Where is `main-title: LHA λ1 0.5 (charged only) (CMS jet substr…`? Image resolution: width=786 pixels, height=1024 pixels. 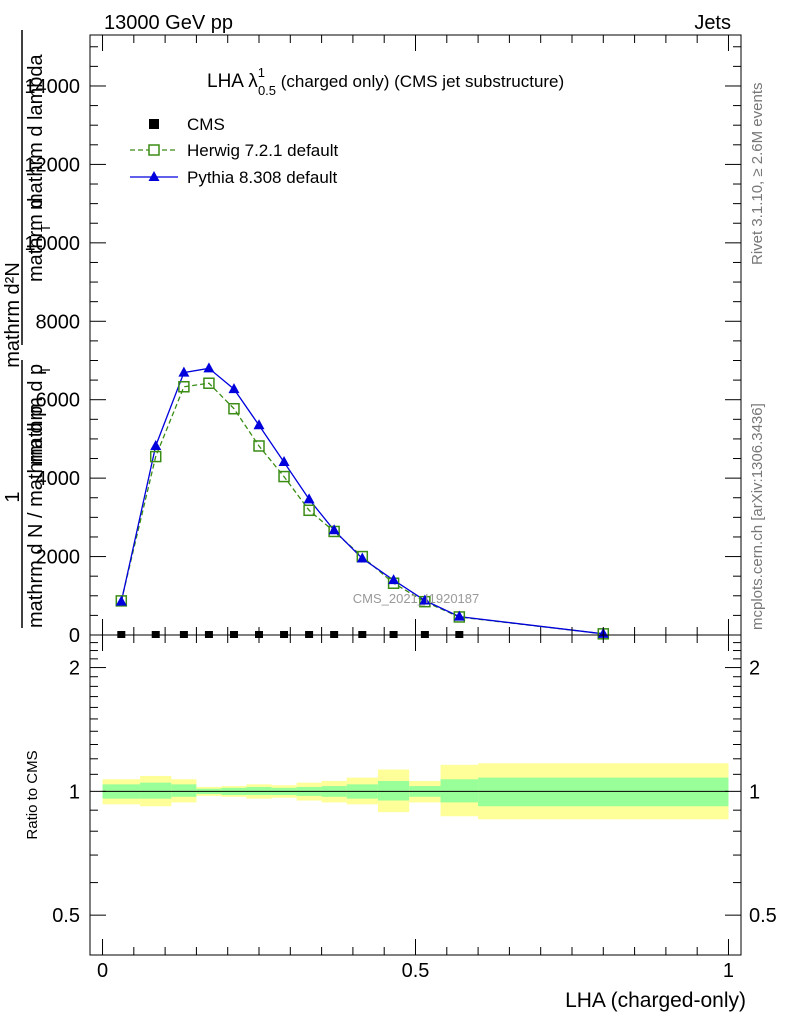
main-title: LHA λ1 0.5 (charged only) (CMS jet substr… is located at coordinates (385, 81).